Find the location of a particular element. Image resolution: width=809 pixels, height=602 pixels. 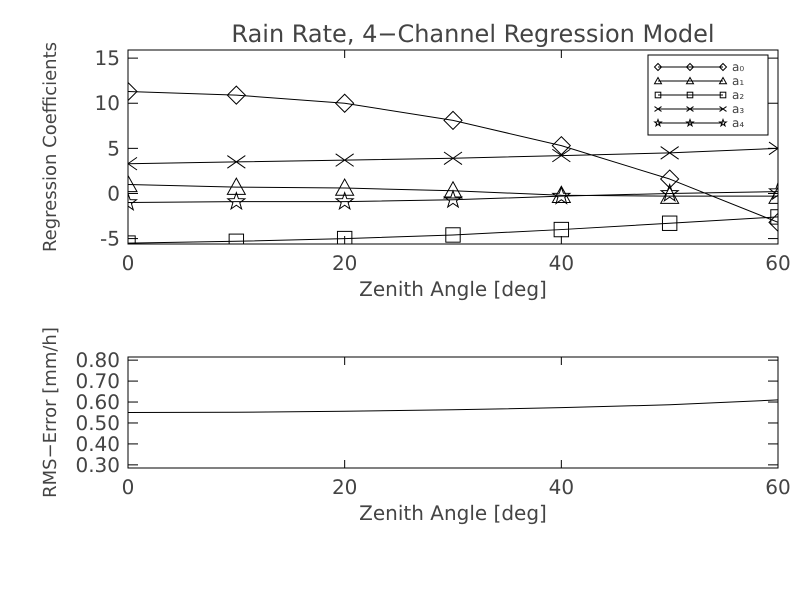

y-axis-title: RMS−Error [mm/h] is located at coordinates (50, 412).